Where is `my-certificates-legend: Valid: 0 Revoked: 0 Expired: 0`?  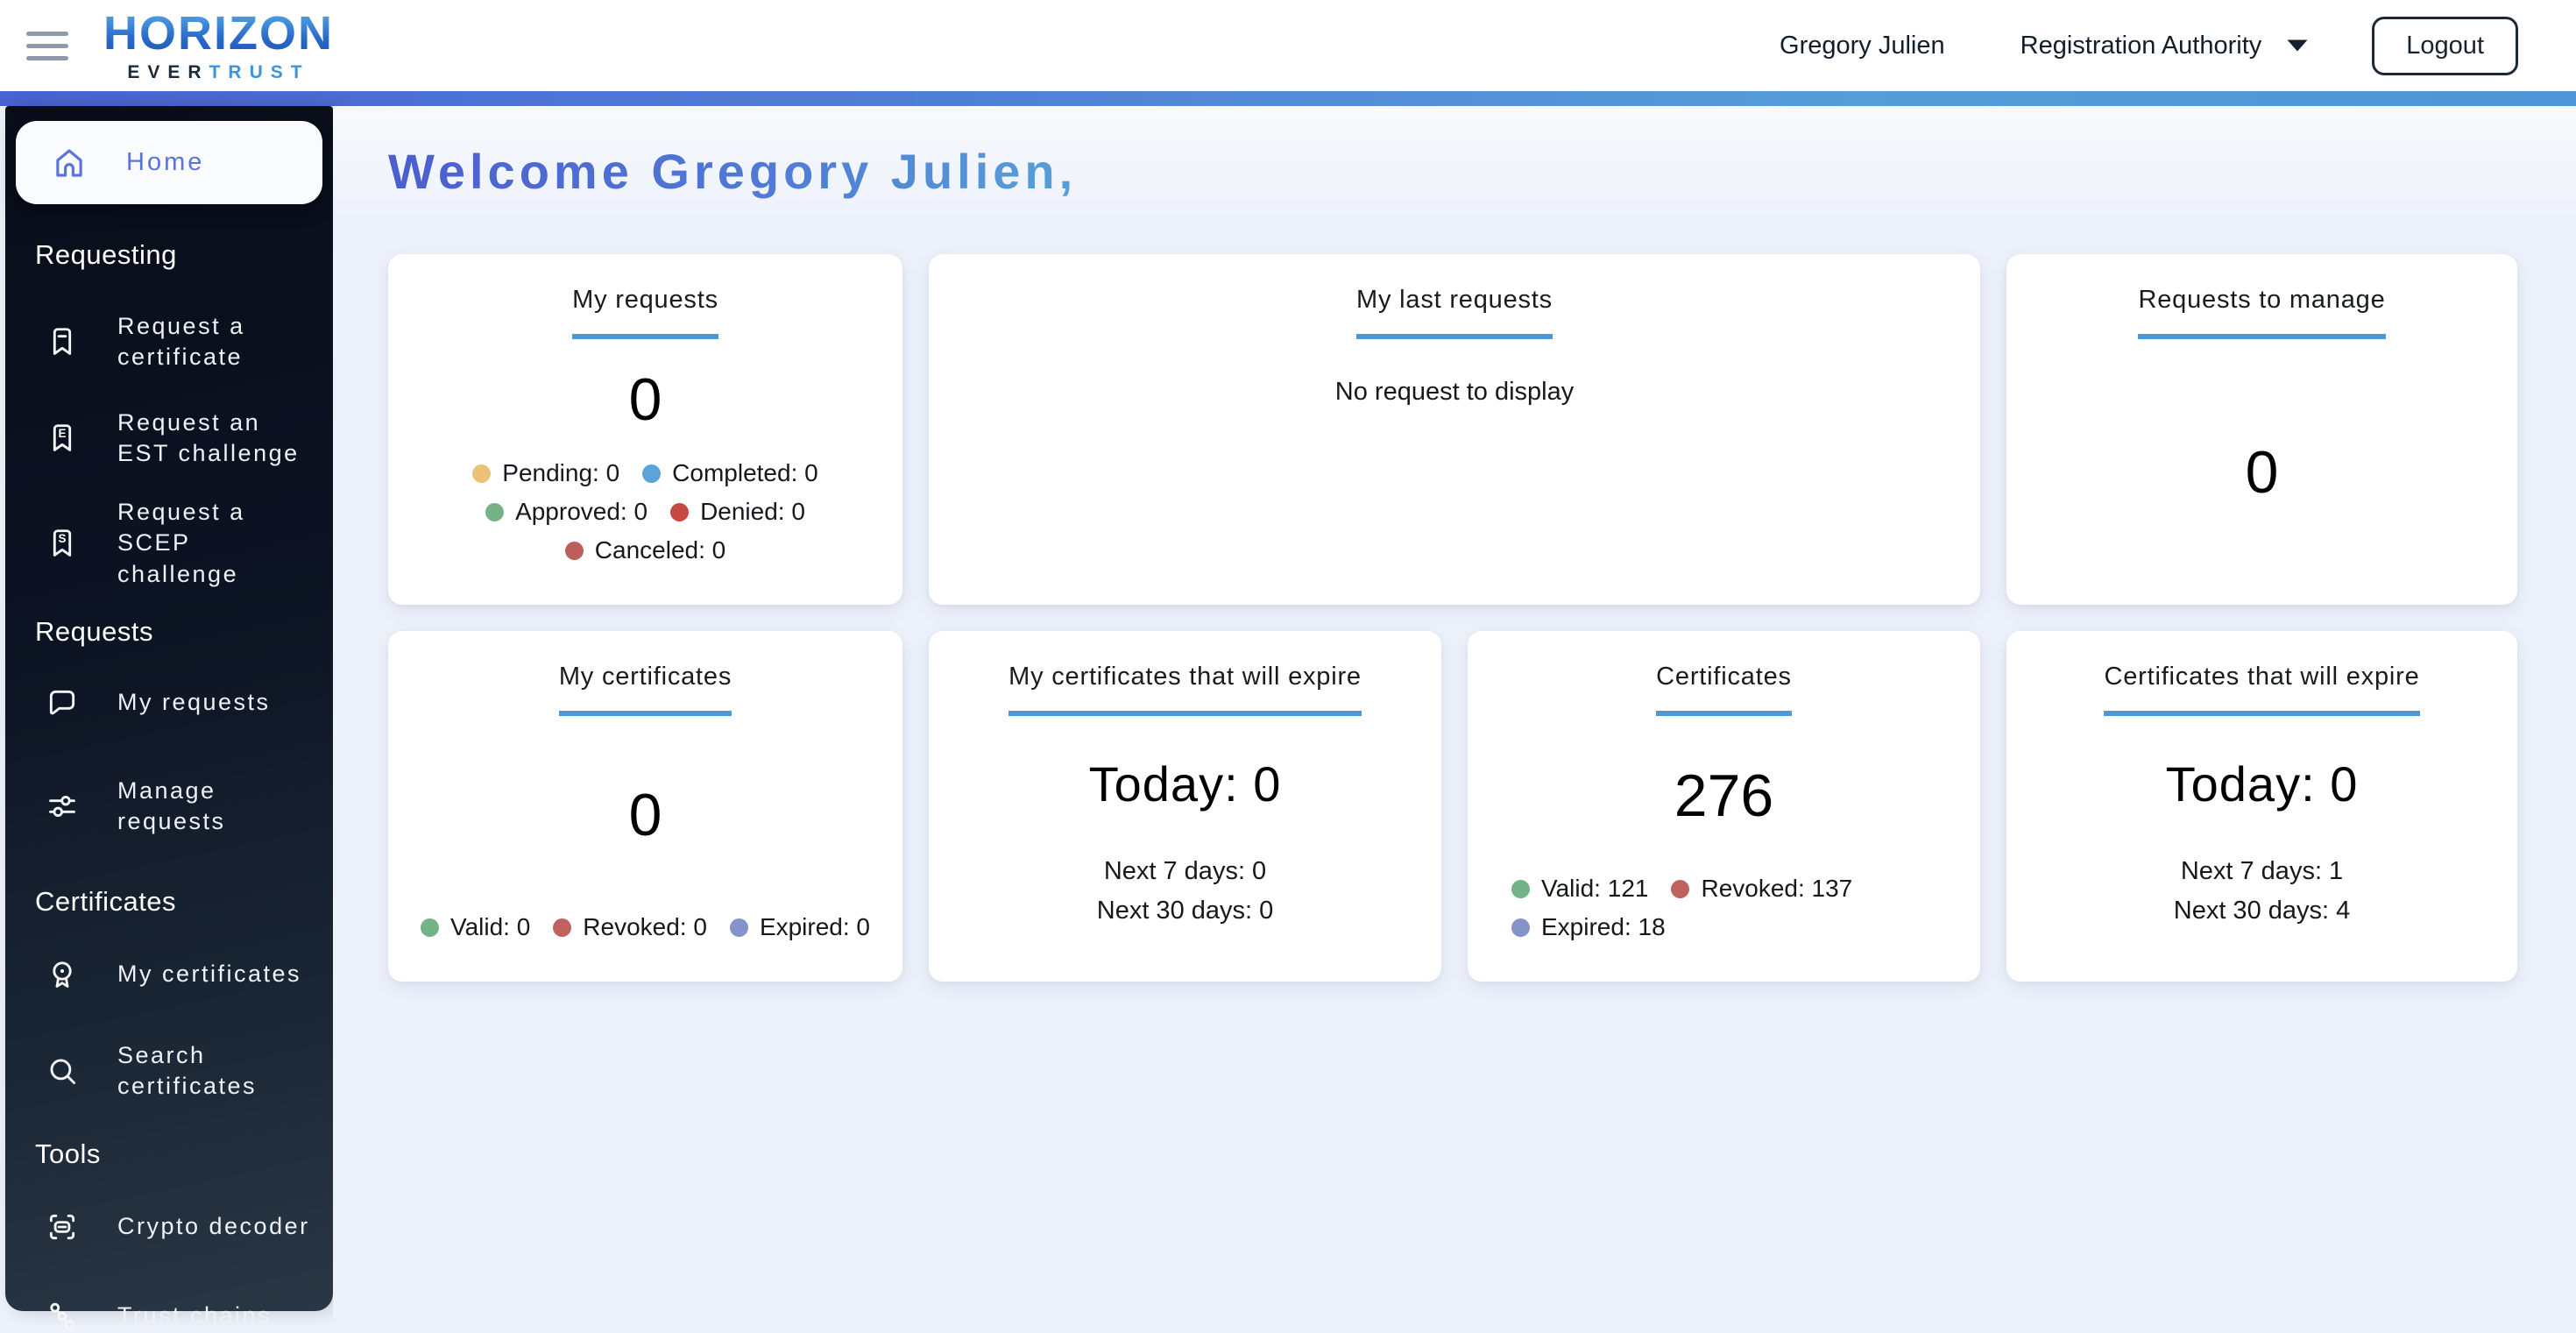
my-certificates-legend: Valid: 0 Revoked: 0 Expired: 0 is located at coordinates (645, 927).